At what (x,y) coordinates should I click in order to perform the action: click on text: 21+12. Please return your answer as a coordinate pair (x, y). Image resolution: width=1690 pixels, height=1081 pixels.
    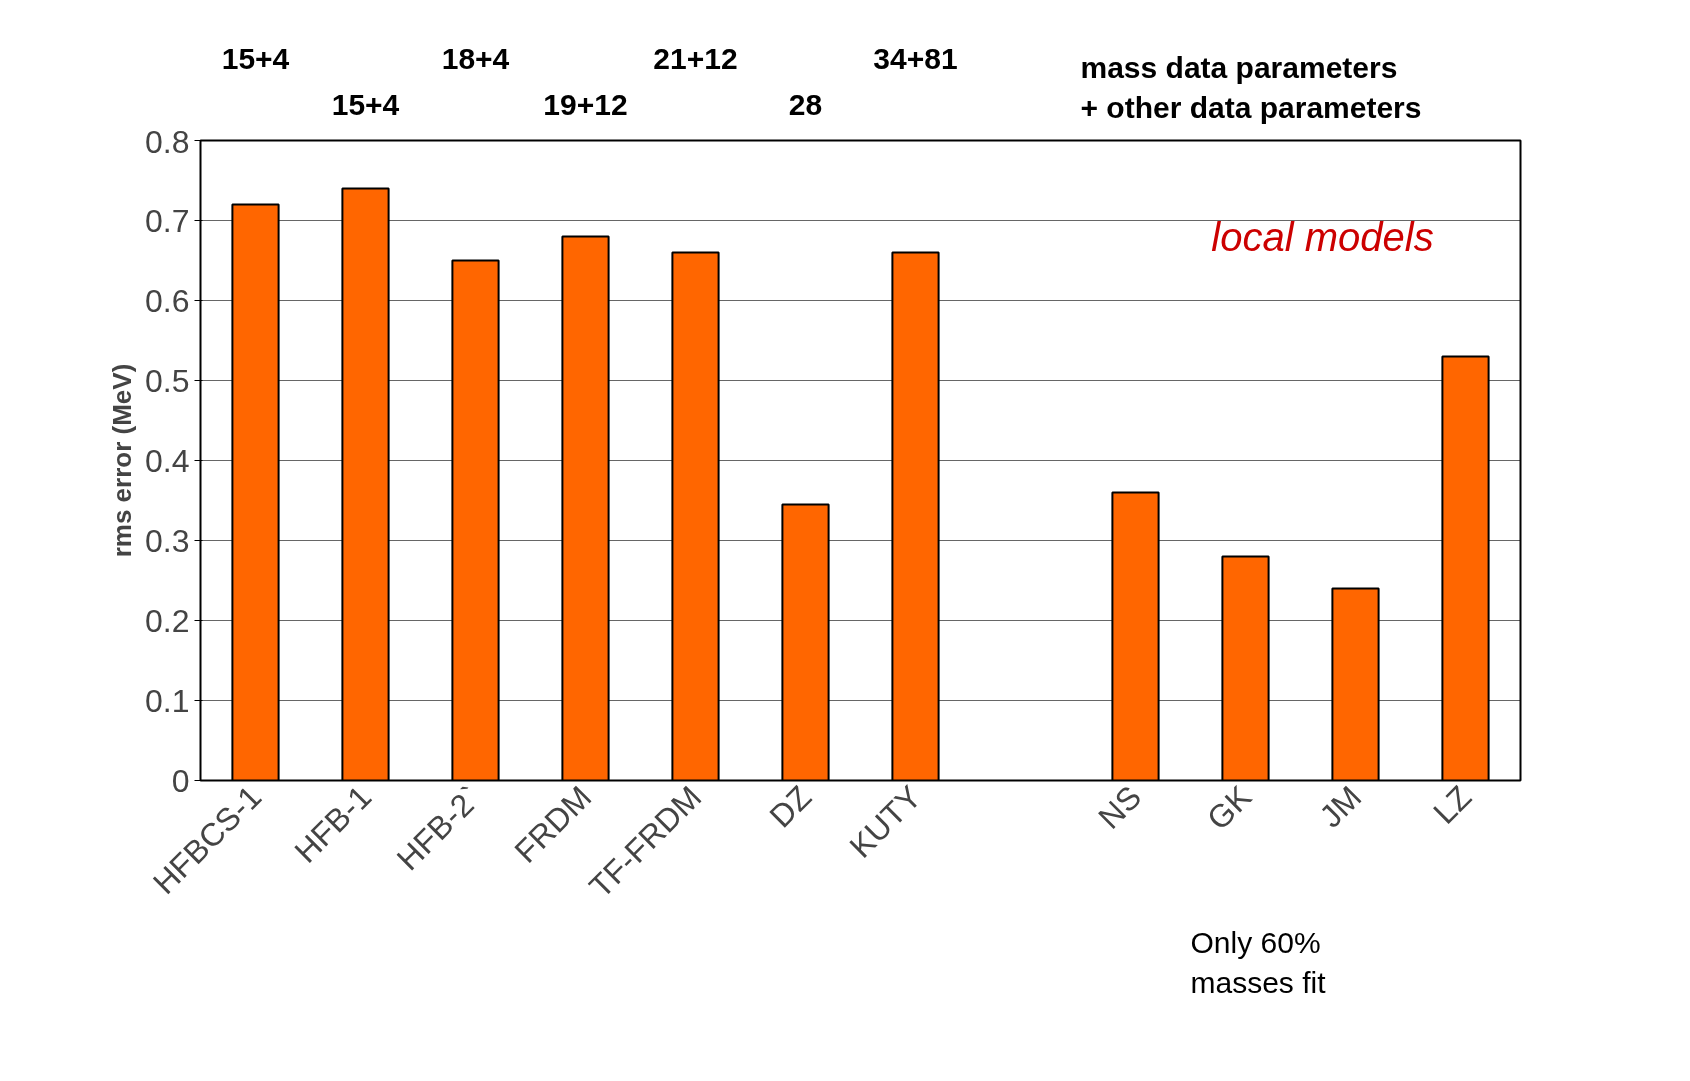
    Looking at the image, I should click on (695, 58).